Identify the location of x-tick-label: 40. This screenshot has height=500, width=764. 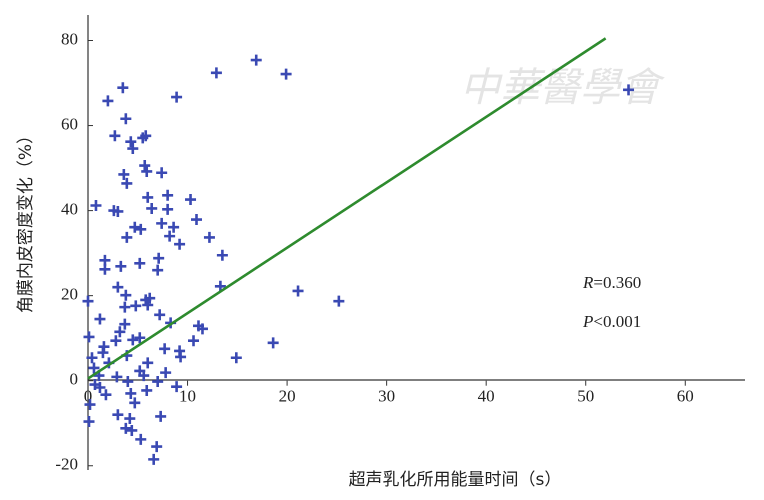
(486, 396).